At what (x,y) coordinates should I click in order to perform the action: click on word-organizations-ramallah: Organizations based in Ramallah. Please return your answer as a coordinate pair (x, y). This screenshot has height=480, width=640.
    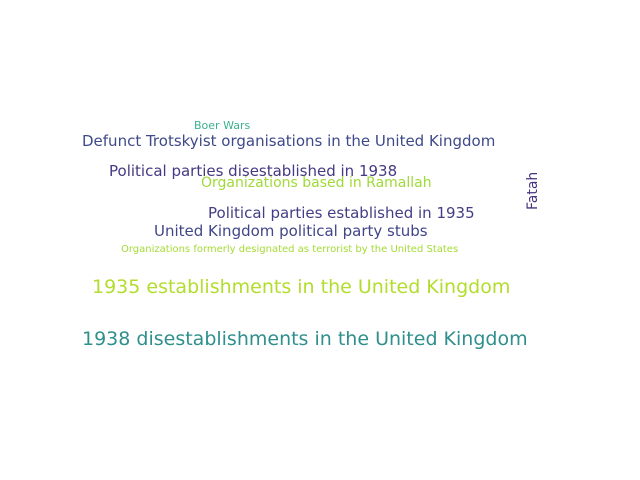
    Looking at the image, I should click on (316, 183).